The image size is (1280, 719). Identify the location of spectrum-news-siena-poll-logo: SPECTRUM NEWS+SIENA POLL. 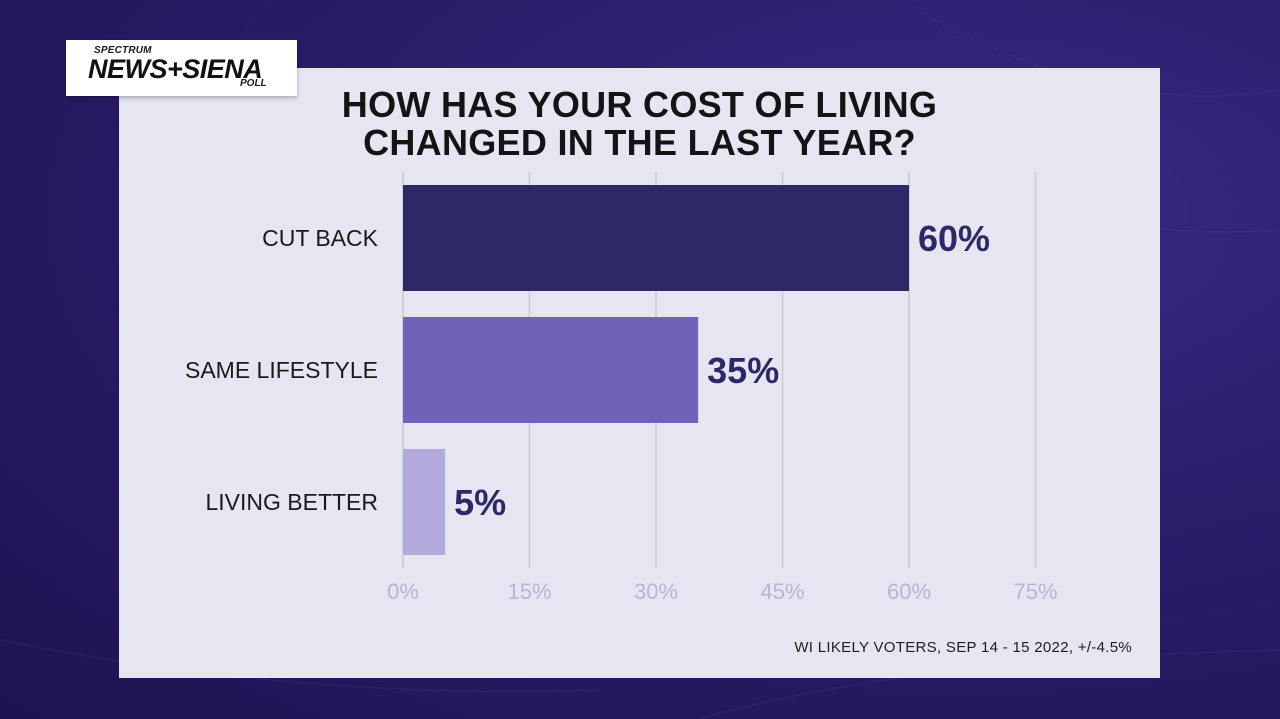
(181, 68).